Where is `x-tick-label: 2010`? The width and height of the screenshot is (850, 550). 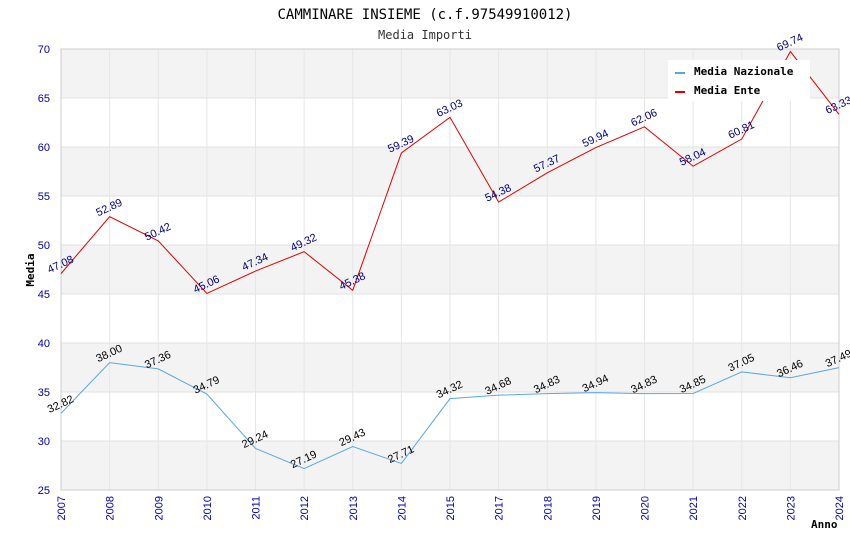
x-tick-label: 2010 is located at coordinates (208, 508).